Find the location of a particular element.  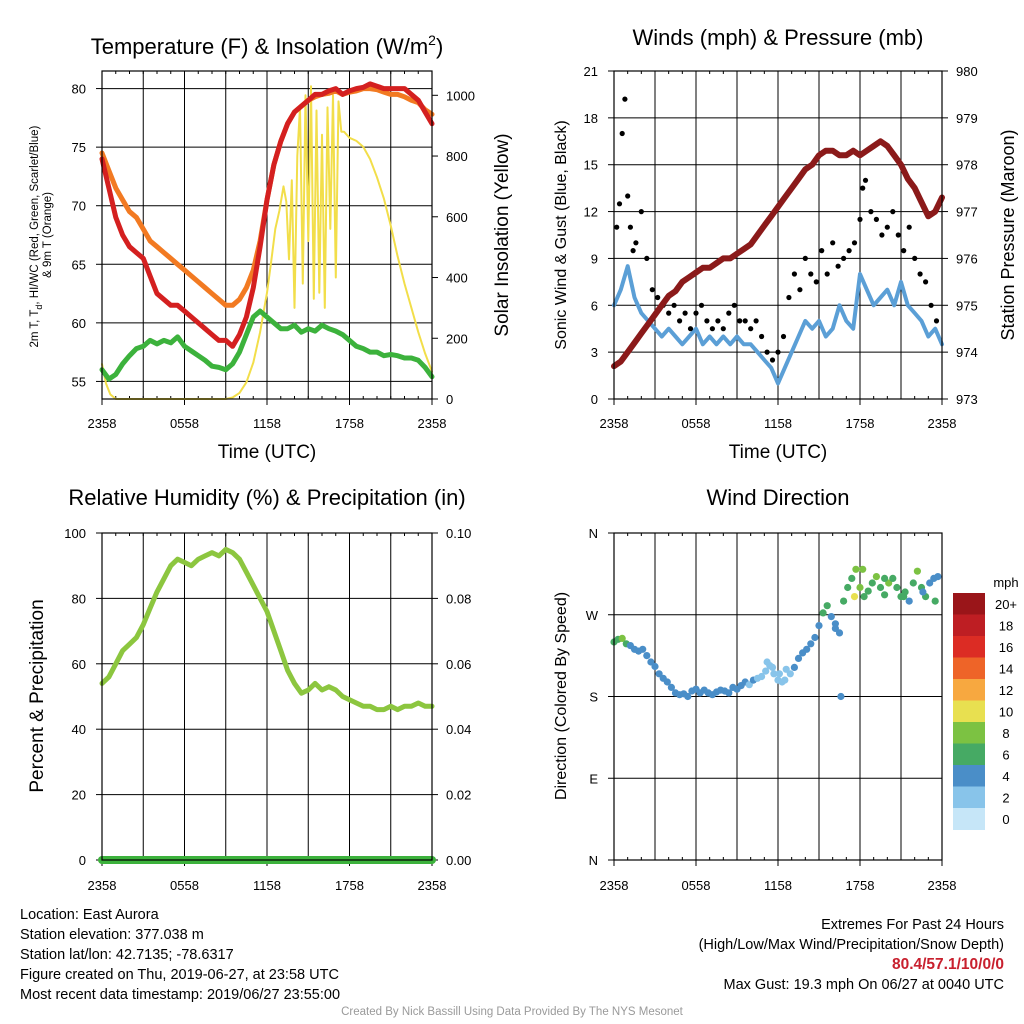

y-tick-label: 3 is located at coordinates (594, 352).